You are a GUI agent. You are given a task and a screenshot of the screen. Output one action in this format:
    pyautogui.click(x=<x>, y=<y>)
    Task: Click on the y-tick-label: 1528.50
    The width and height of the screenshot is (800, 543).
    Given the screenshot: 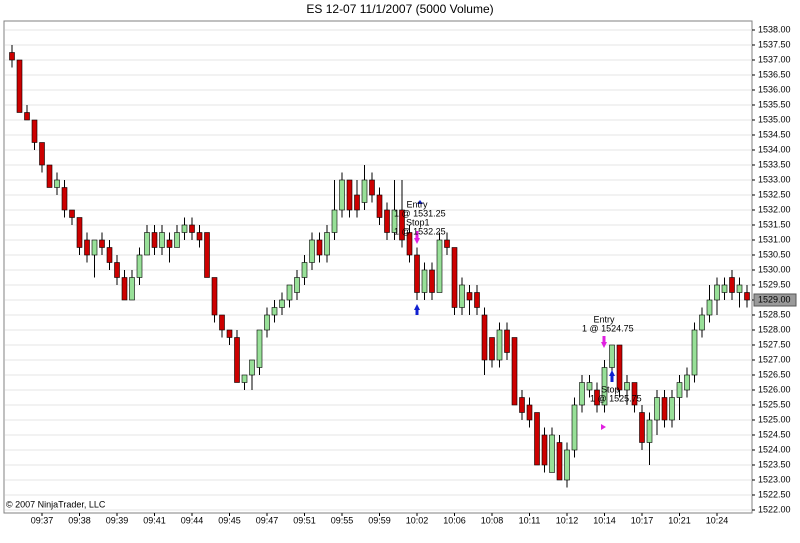 What is the action you would take?
    pyautogui.click(x=774, y=314)
    